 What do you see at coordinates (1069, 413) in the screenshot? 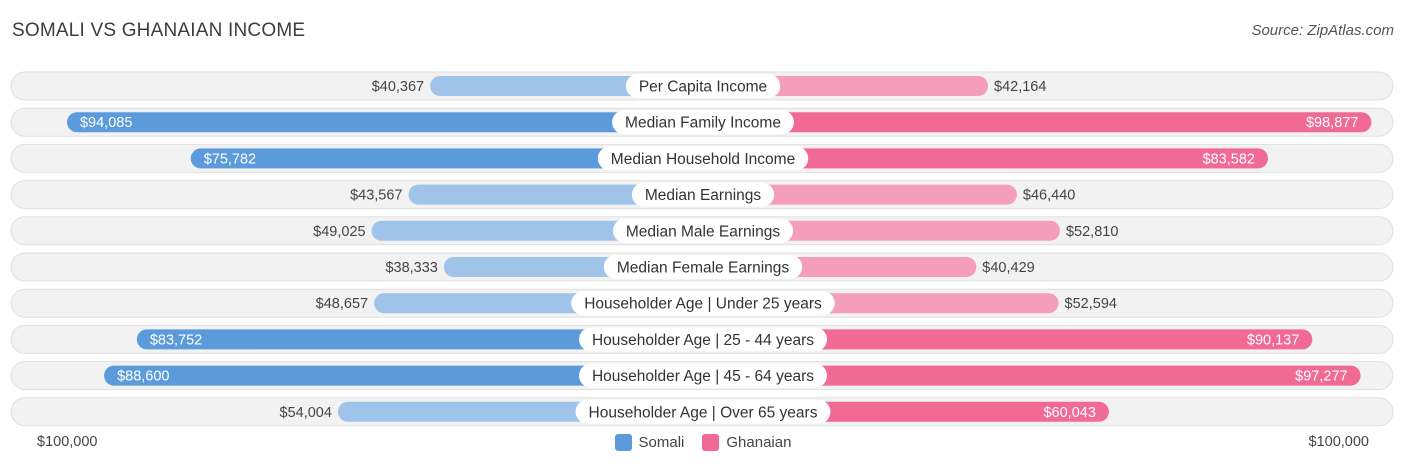
I see `value-label-ghanaian: $60,043` at bounding box center [1069, 413].